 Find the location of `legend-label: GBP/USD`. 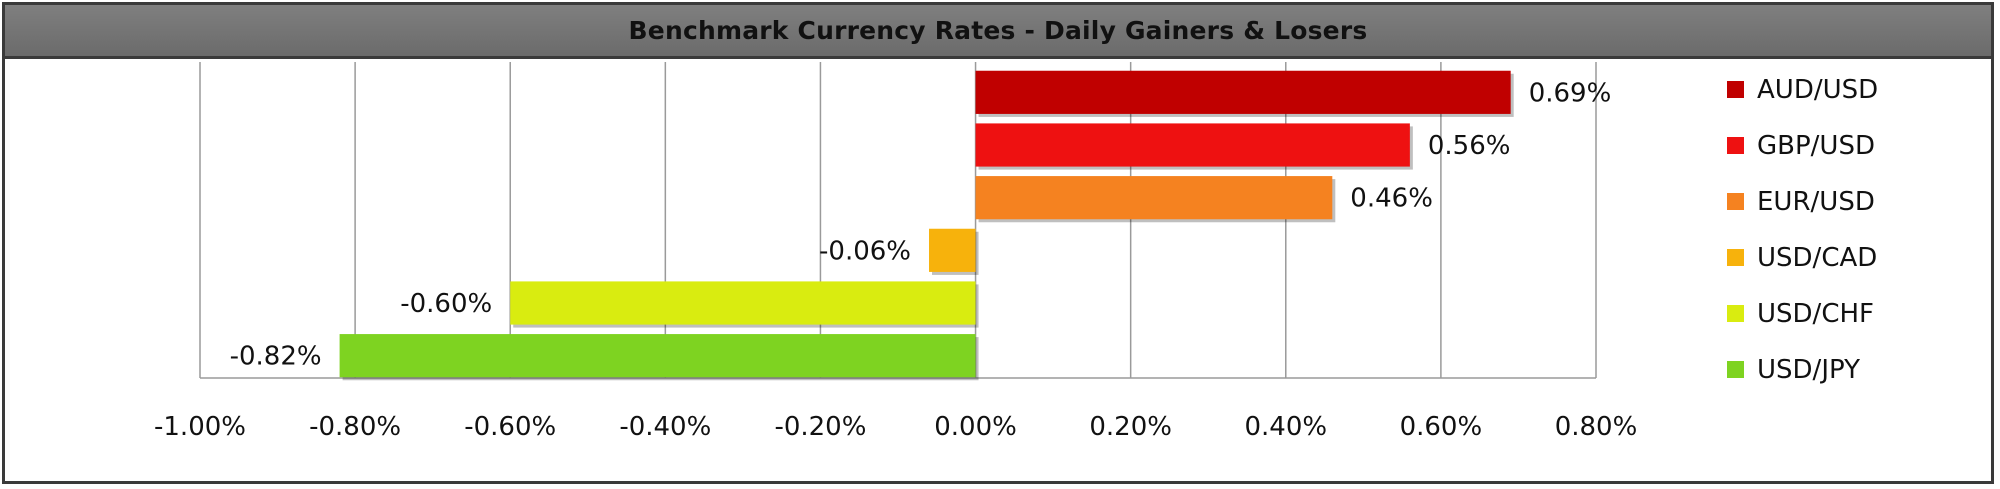

legend-label: GBP/USD is located at coordinates (1816, 146).